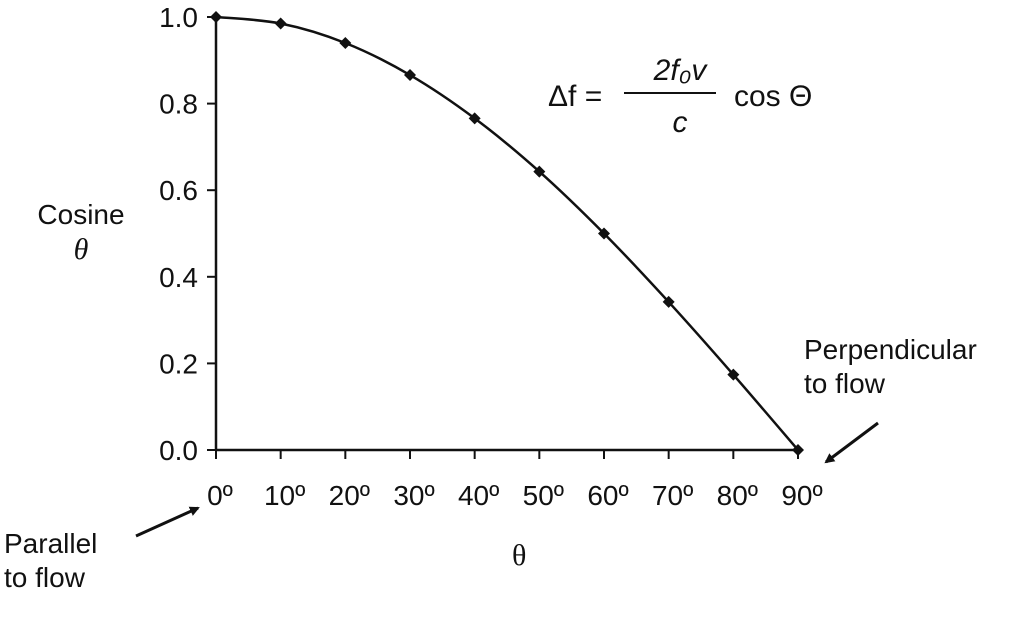 Image resolution: width=1024 pixels, height=617 pixels. I want to click on doppler-formula: Δf = 2f₀v c cos Θ, so click(698, 99).